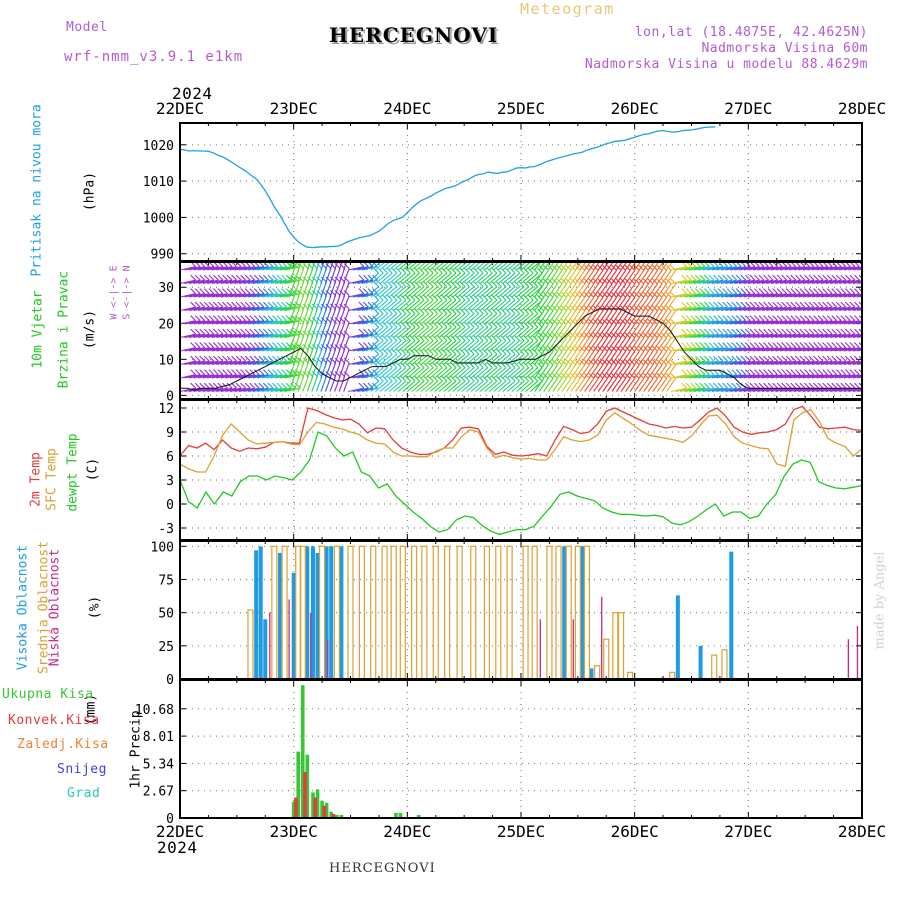 Image resolution: width=900 pixels, height=900 pixels. I want to click on pressure-tick-label: 1020, so click(158, 146).